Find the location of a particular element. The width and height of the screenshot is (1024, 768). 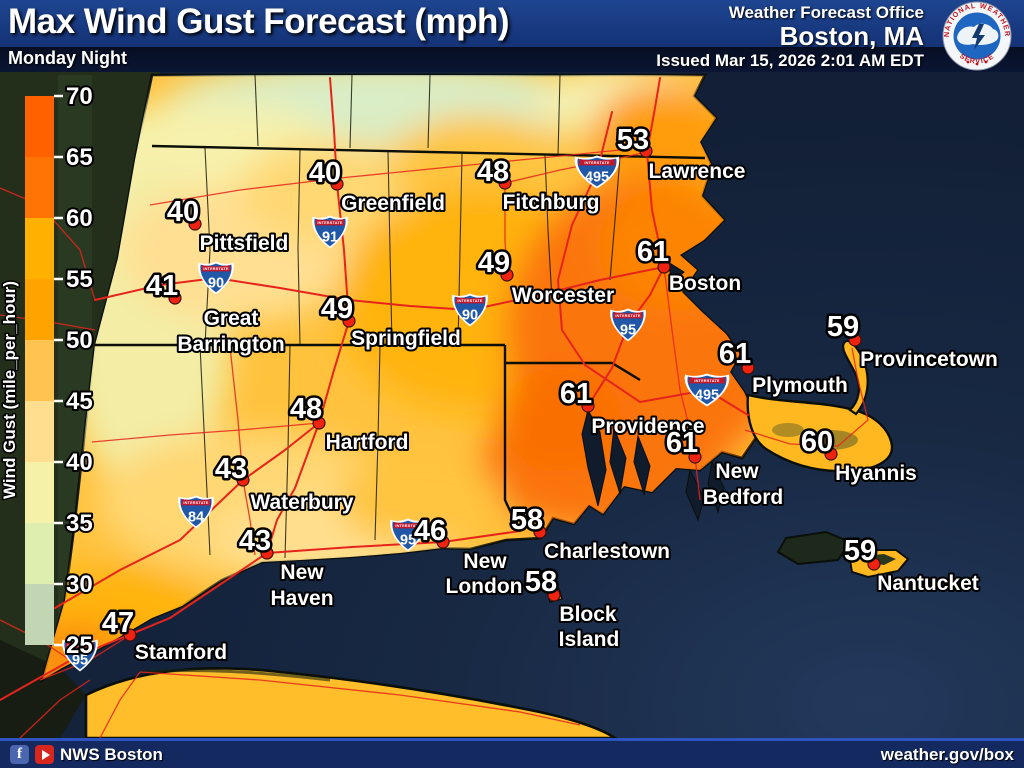

city-label: Stamford is located at coordinates (181, 652).